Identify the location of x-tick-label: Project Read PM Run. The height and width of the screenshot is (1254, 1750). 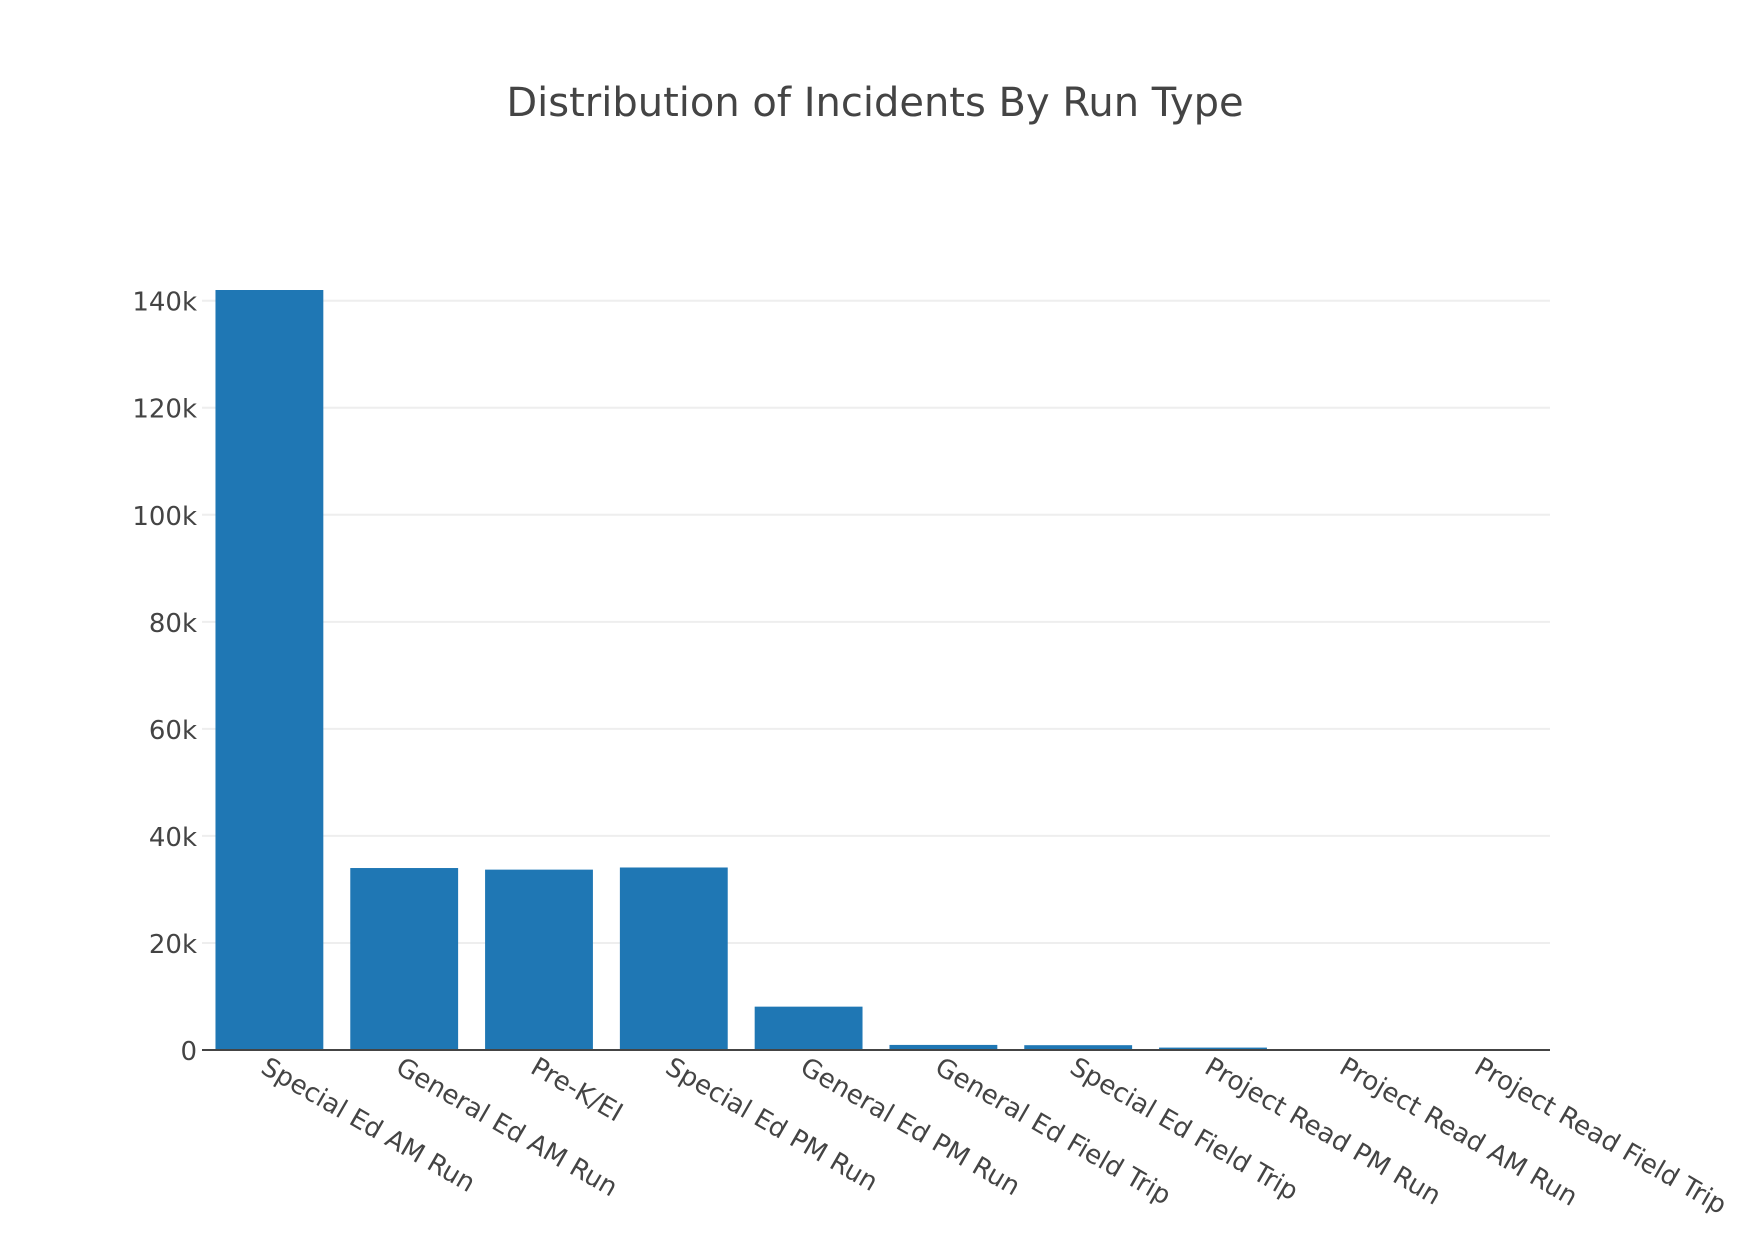
(1323, 1132).